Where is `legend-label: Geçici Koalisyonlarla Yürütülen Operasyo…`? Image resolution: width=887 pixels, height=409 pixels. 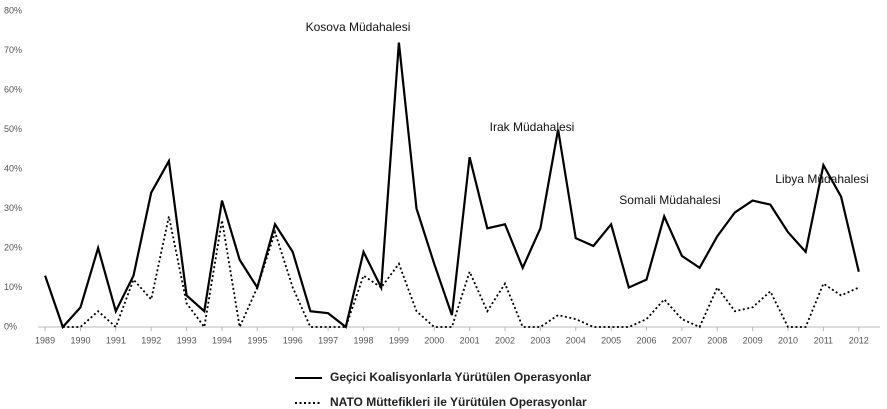 legend-label: Geçici Koalisyonlarla Yürütülen Operasyo… is located at coordinates (461, 377).